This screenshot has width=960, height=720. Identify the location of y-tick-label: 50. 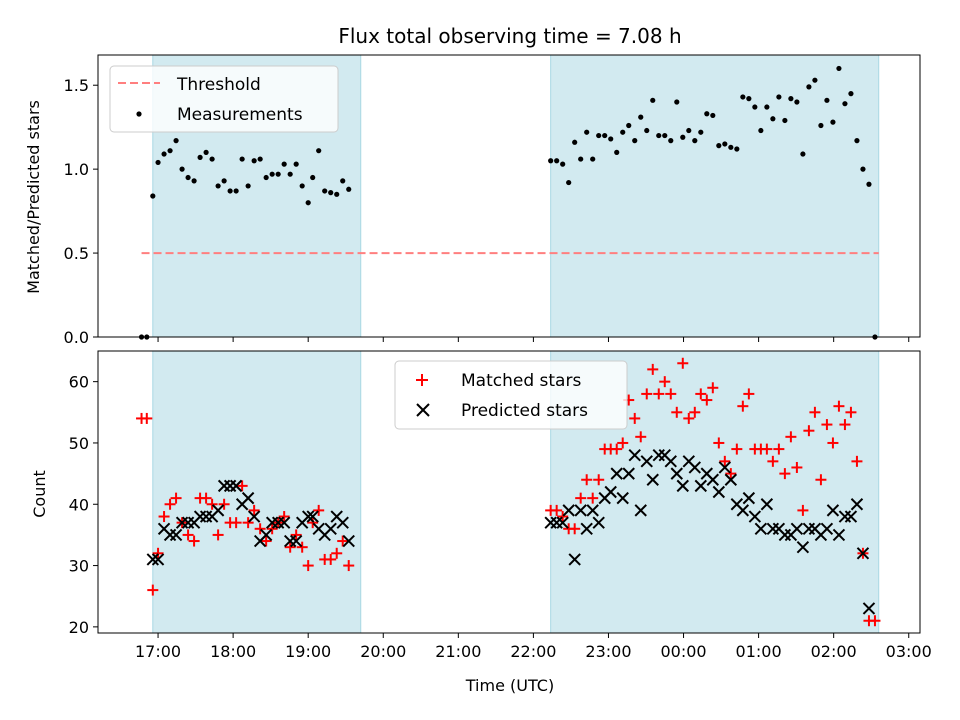
(79, 443).